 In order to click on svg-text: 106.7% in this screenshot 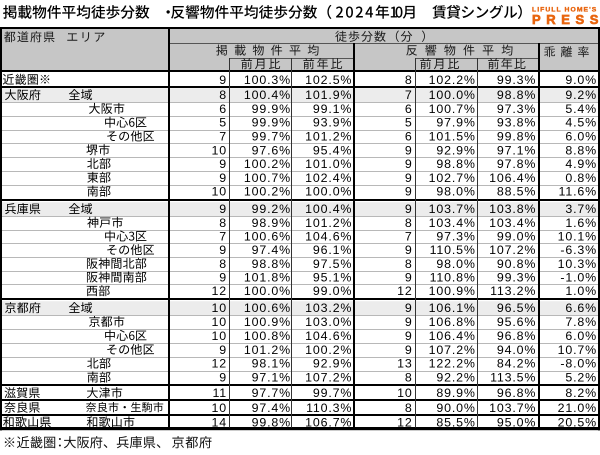, I will do `click(328, 422)`.